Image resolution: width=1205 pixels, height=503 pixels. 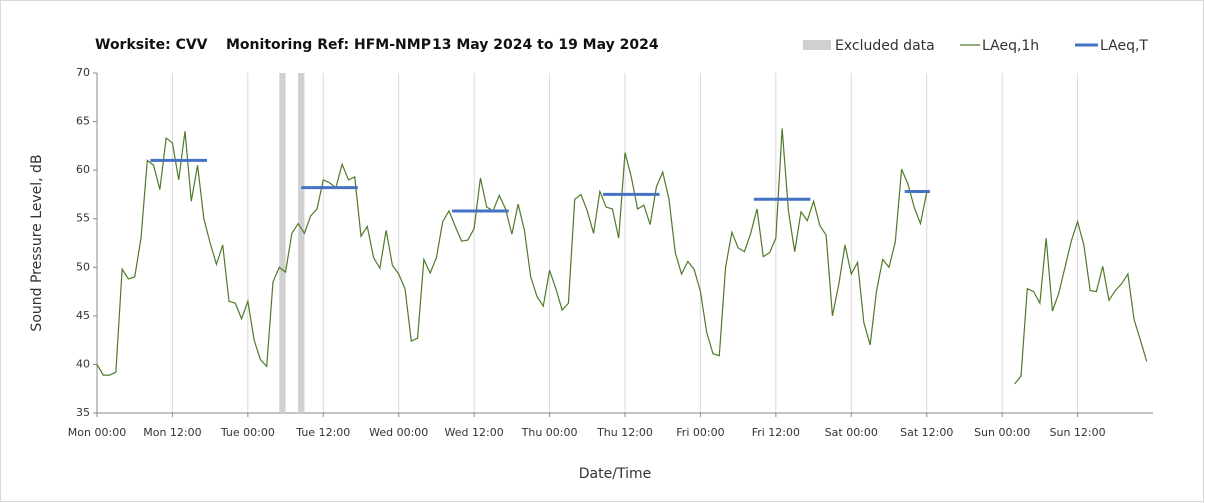 I want to click on x-tick-label: Wed 00:00, so click(x=398, y=432).